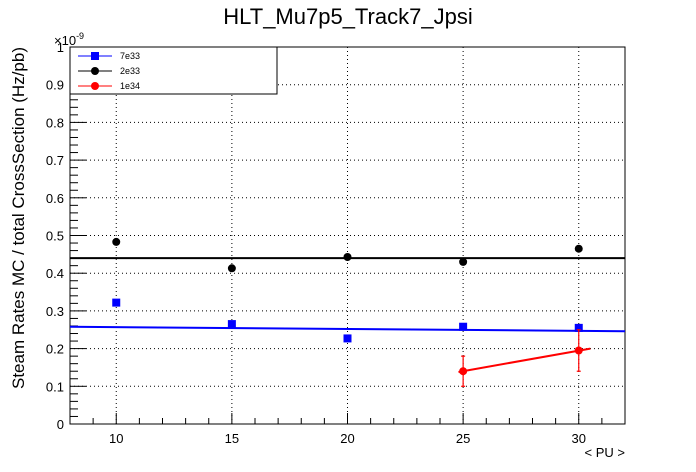 This screenshot has height=472, width=696. What do you see at coordinates (347, 438) in the screenshot?
I see `x-tick-label: 20` at bounding box center [347, 438].